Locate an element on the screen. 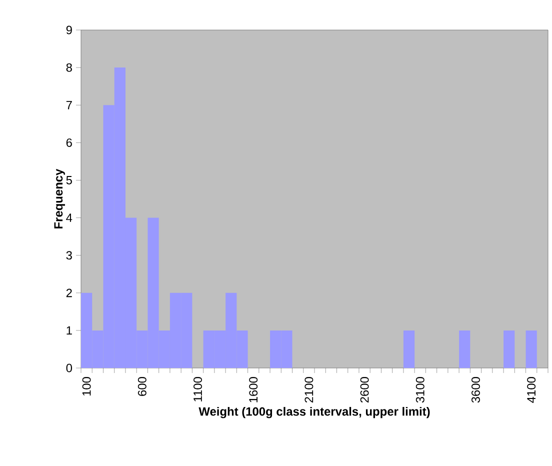 The width and height of the screenshot is (552, 466). x-axis-title: Weight (100g class intervals, upper limit) is located at coordinates (314, 412).